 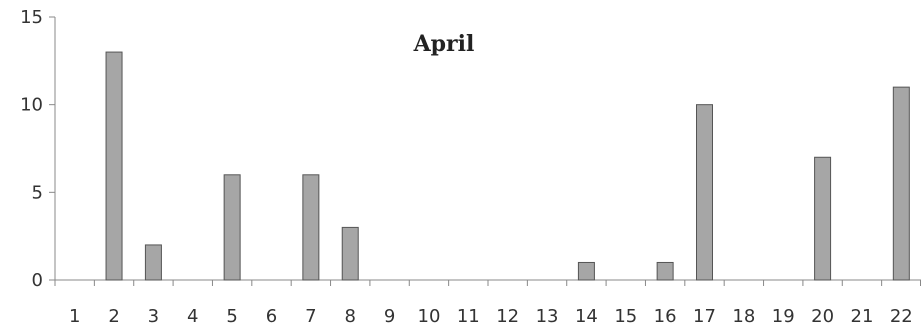 I want to click on x-tick-label: 3, so click(x=153, y=316).